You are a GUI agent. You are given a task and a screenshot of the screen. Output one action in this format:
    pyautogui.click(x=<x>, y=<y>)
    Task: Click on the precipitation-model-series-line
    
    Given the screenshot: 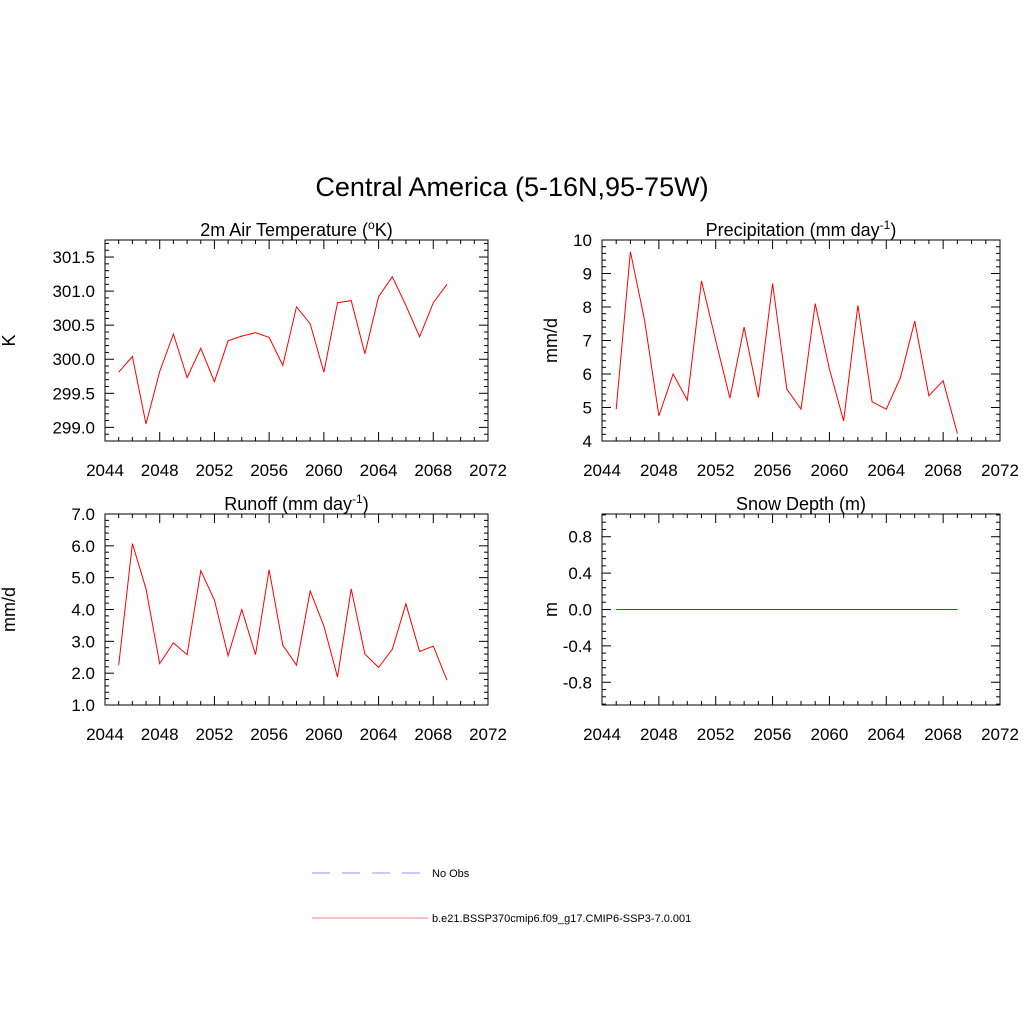 What is the action you would take?
    pyautogui.click(x=786, y=342)
    